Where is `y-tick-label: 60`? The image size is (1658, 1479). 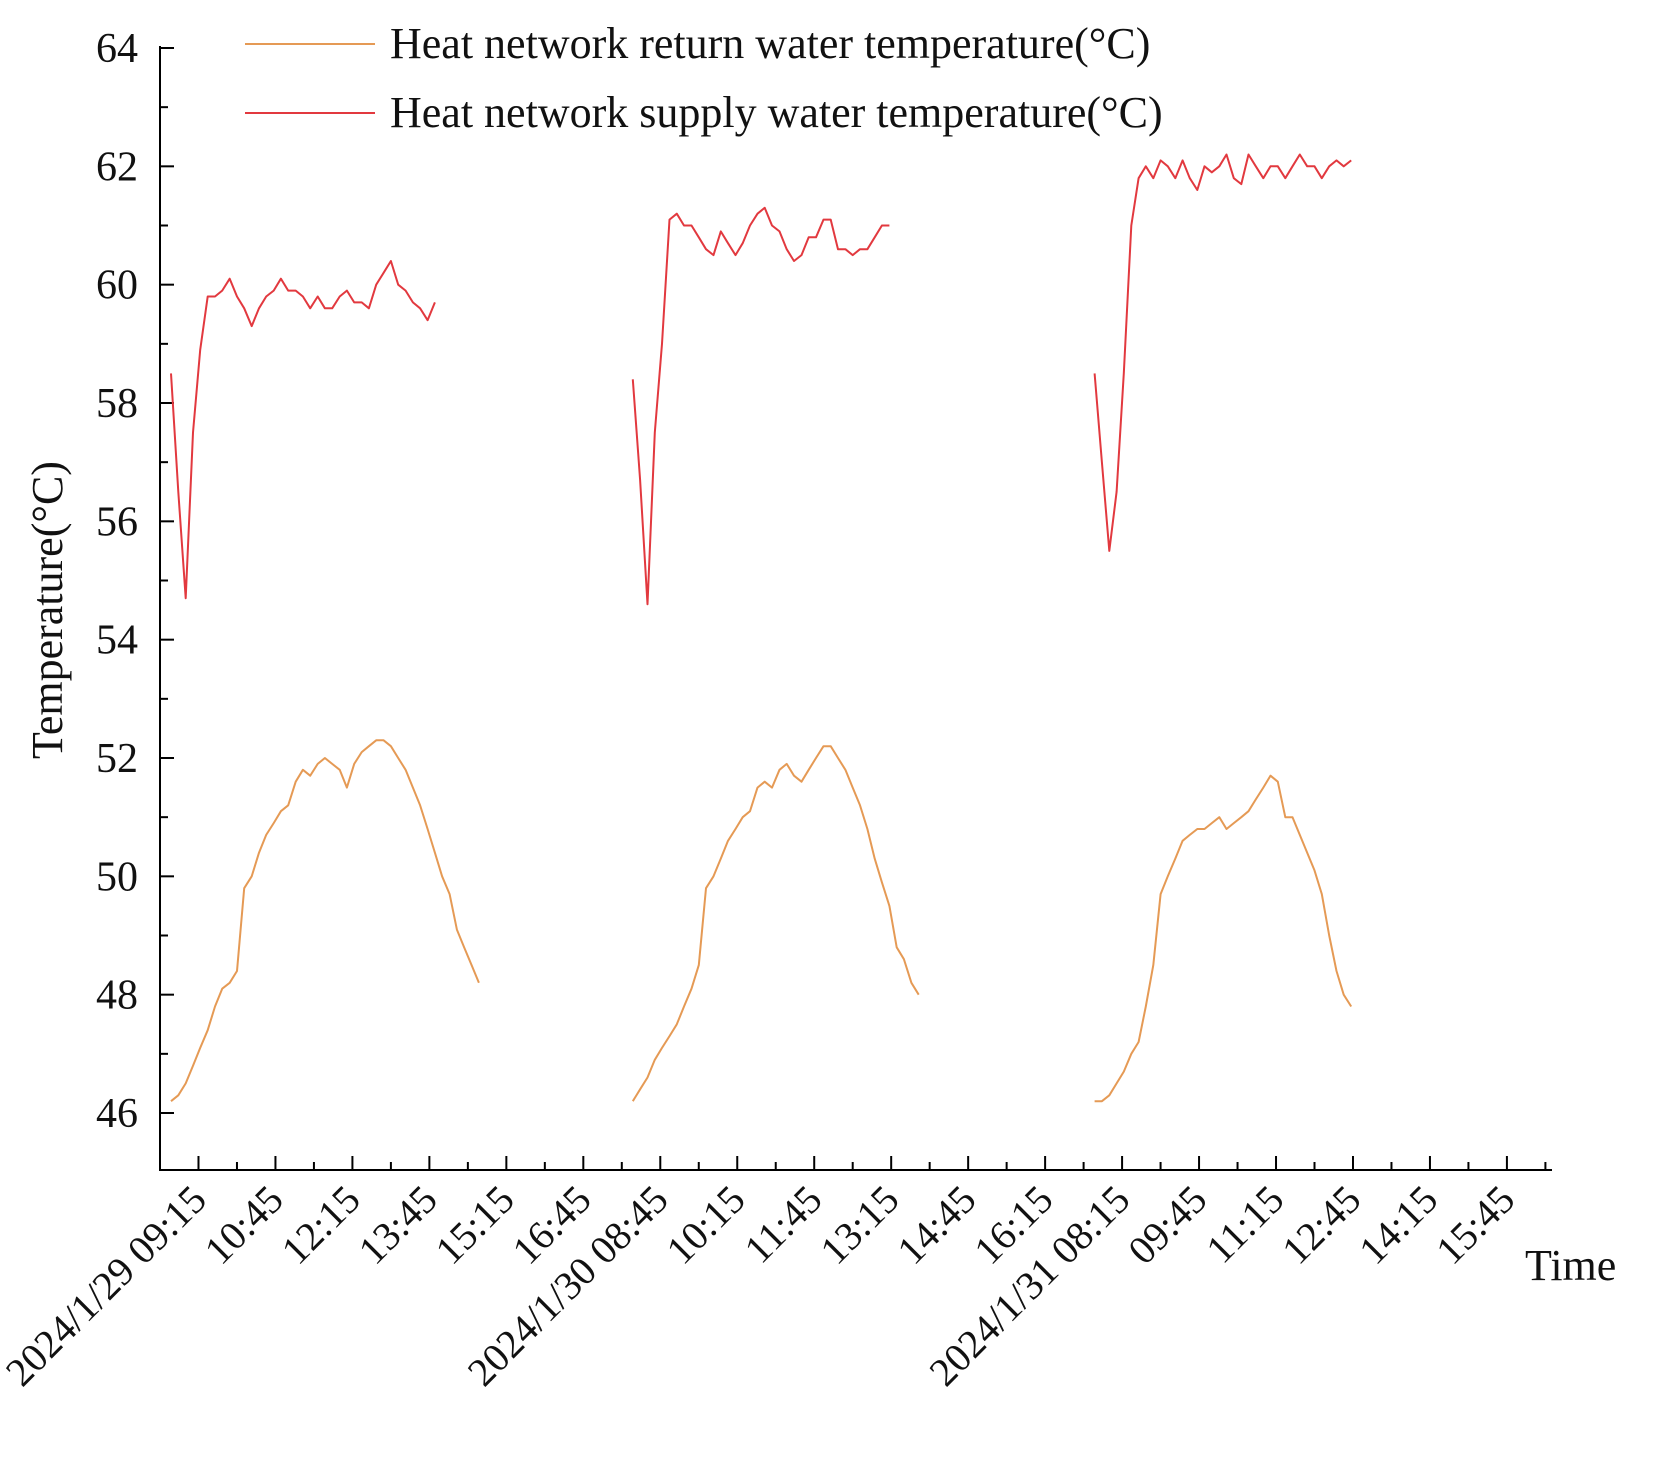
y-tick-label: 60 is located at coordinates (117, 286).